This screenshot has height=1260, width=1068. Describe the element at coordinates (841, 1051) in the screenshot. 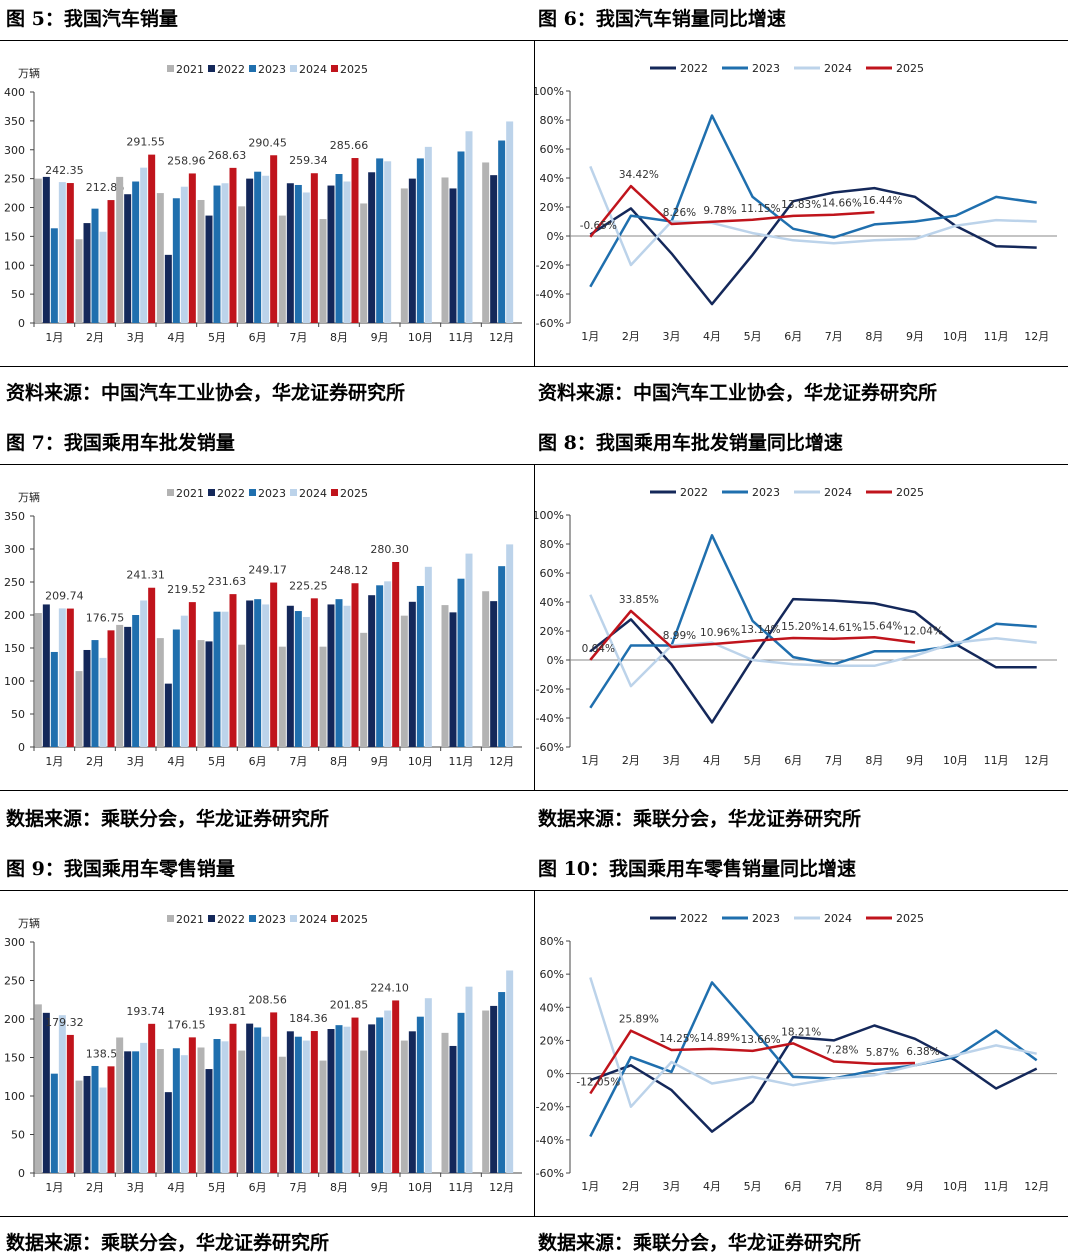

I see `data-label: 7.28%` at that location.